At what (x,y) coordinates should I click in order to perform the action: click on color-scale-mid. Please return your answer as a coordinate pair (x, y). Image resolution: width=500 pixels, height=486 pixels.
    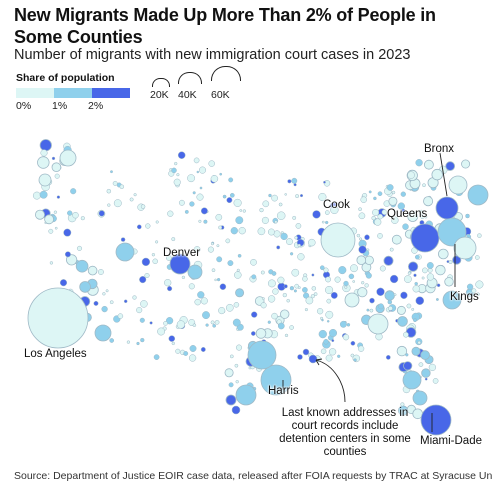
    Looking at the image, I should click on (73, 93).